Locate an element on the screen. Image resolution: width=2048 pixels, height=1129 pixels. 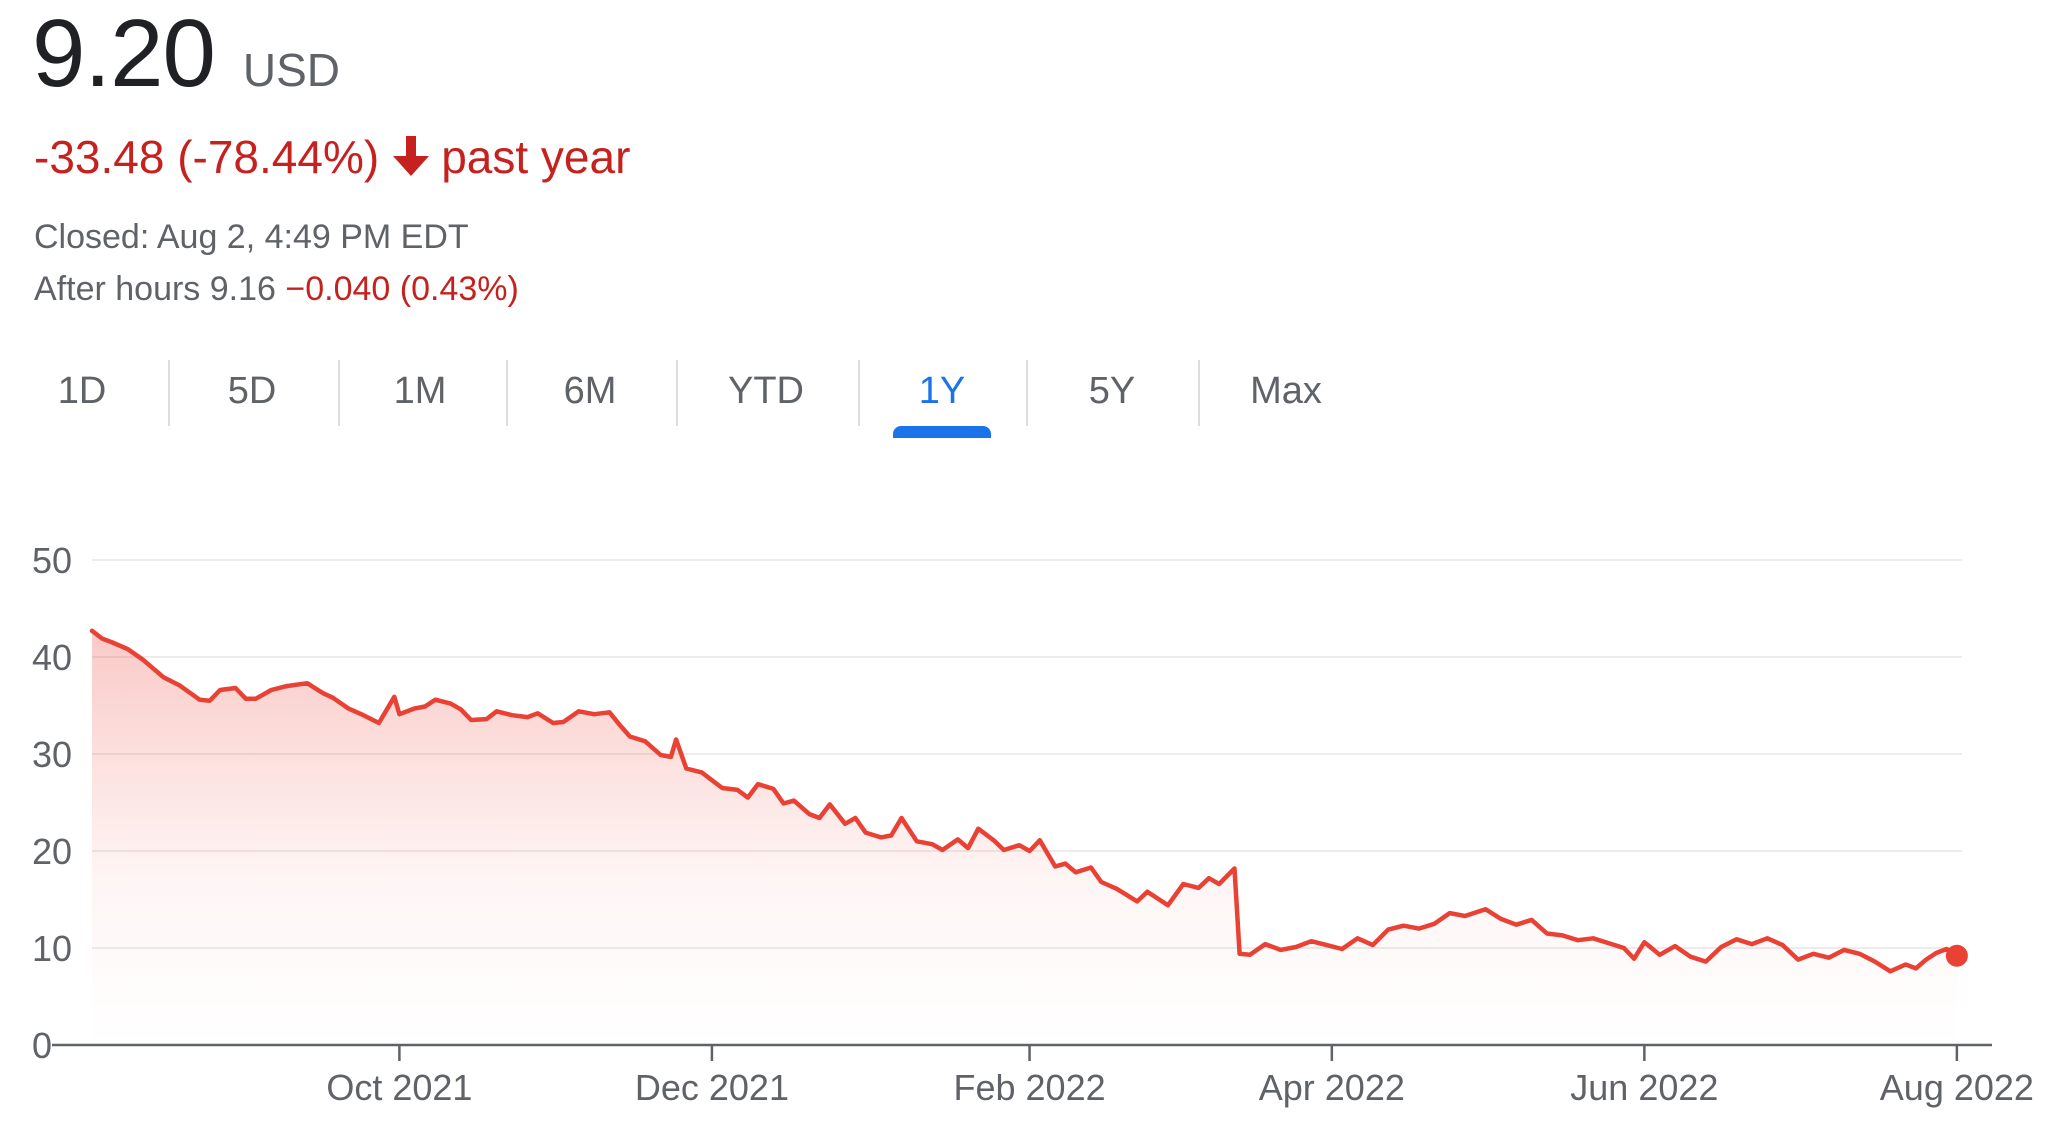
x-tick-label: Jun 2022 is located at coordinates (1644, 1087).